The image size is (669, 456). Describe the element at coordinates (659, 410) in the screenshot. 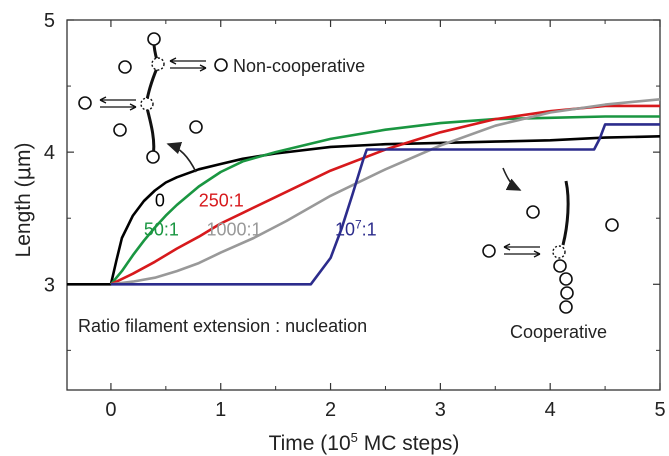

I see `x-tick-label: 5` at that location.